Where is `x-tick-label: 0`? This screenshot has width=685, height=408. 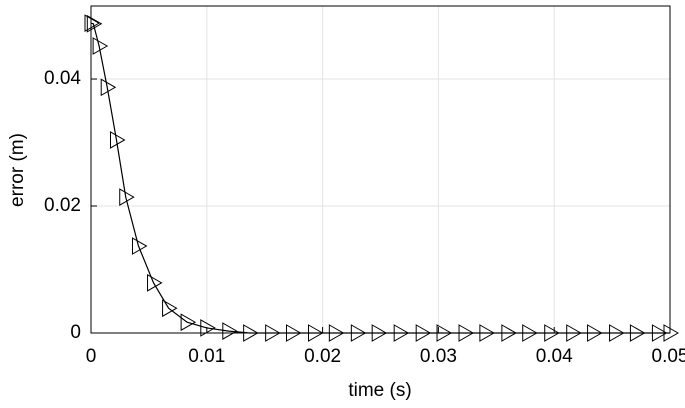
x-tick-label: 0 is located at coordinates (91, 356).